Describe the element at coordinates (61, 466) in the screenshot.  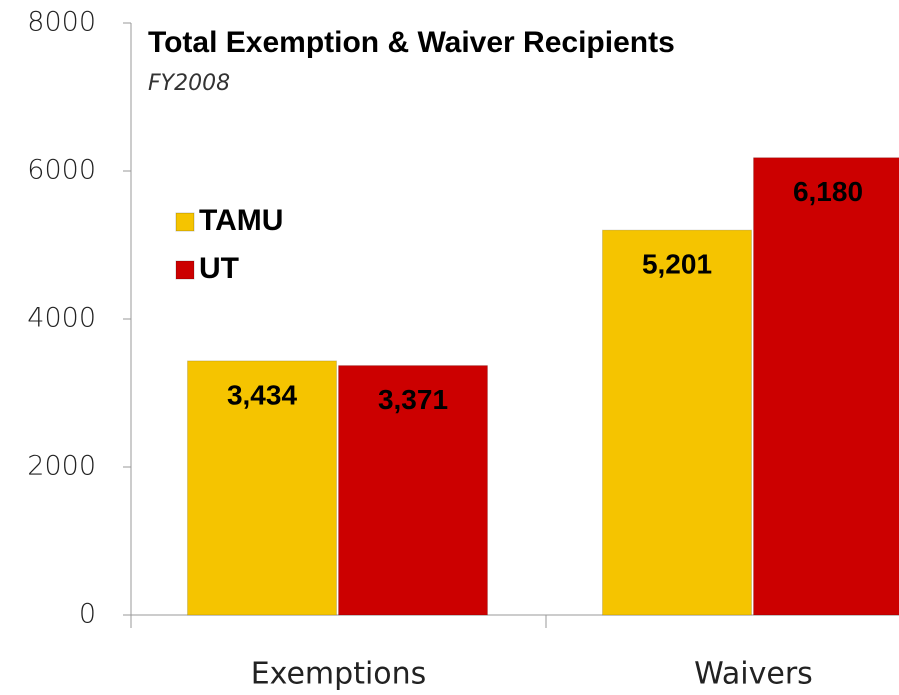
I see `y-tick-label: 2000` at that location.